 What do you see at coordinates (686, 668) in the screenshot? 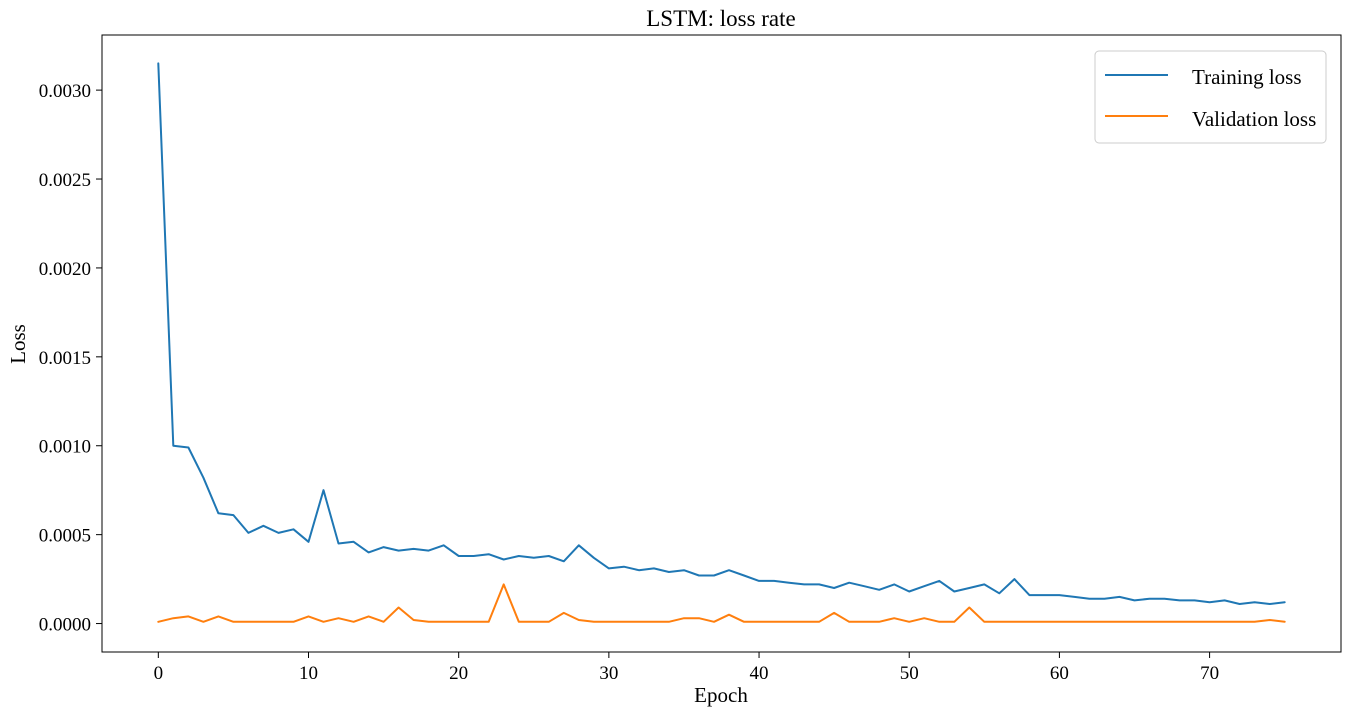
I see `x-axis: 0 10 20 30 40 50 60 70` at bounding box center [686, 668].